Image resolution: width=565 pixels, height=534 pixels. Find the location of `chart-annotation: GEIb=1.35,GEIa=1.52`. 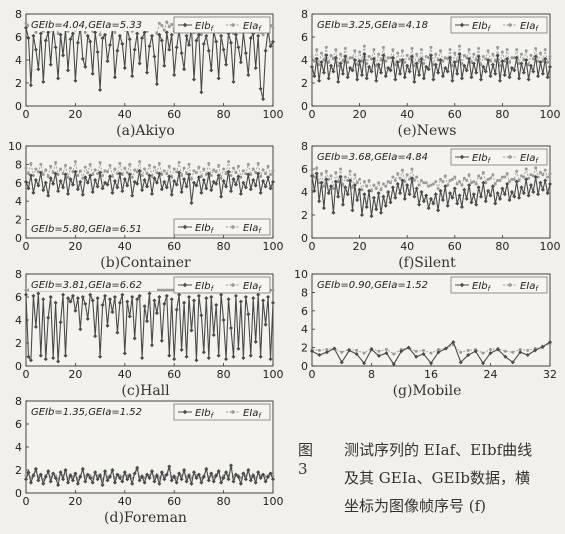

chart-annotation: GEIb=1.35,GEIa=1.52 is located at coordinates (86, 412).